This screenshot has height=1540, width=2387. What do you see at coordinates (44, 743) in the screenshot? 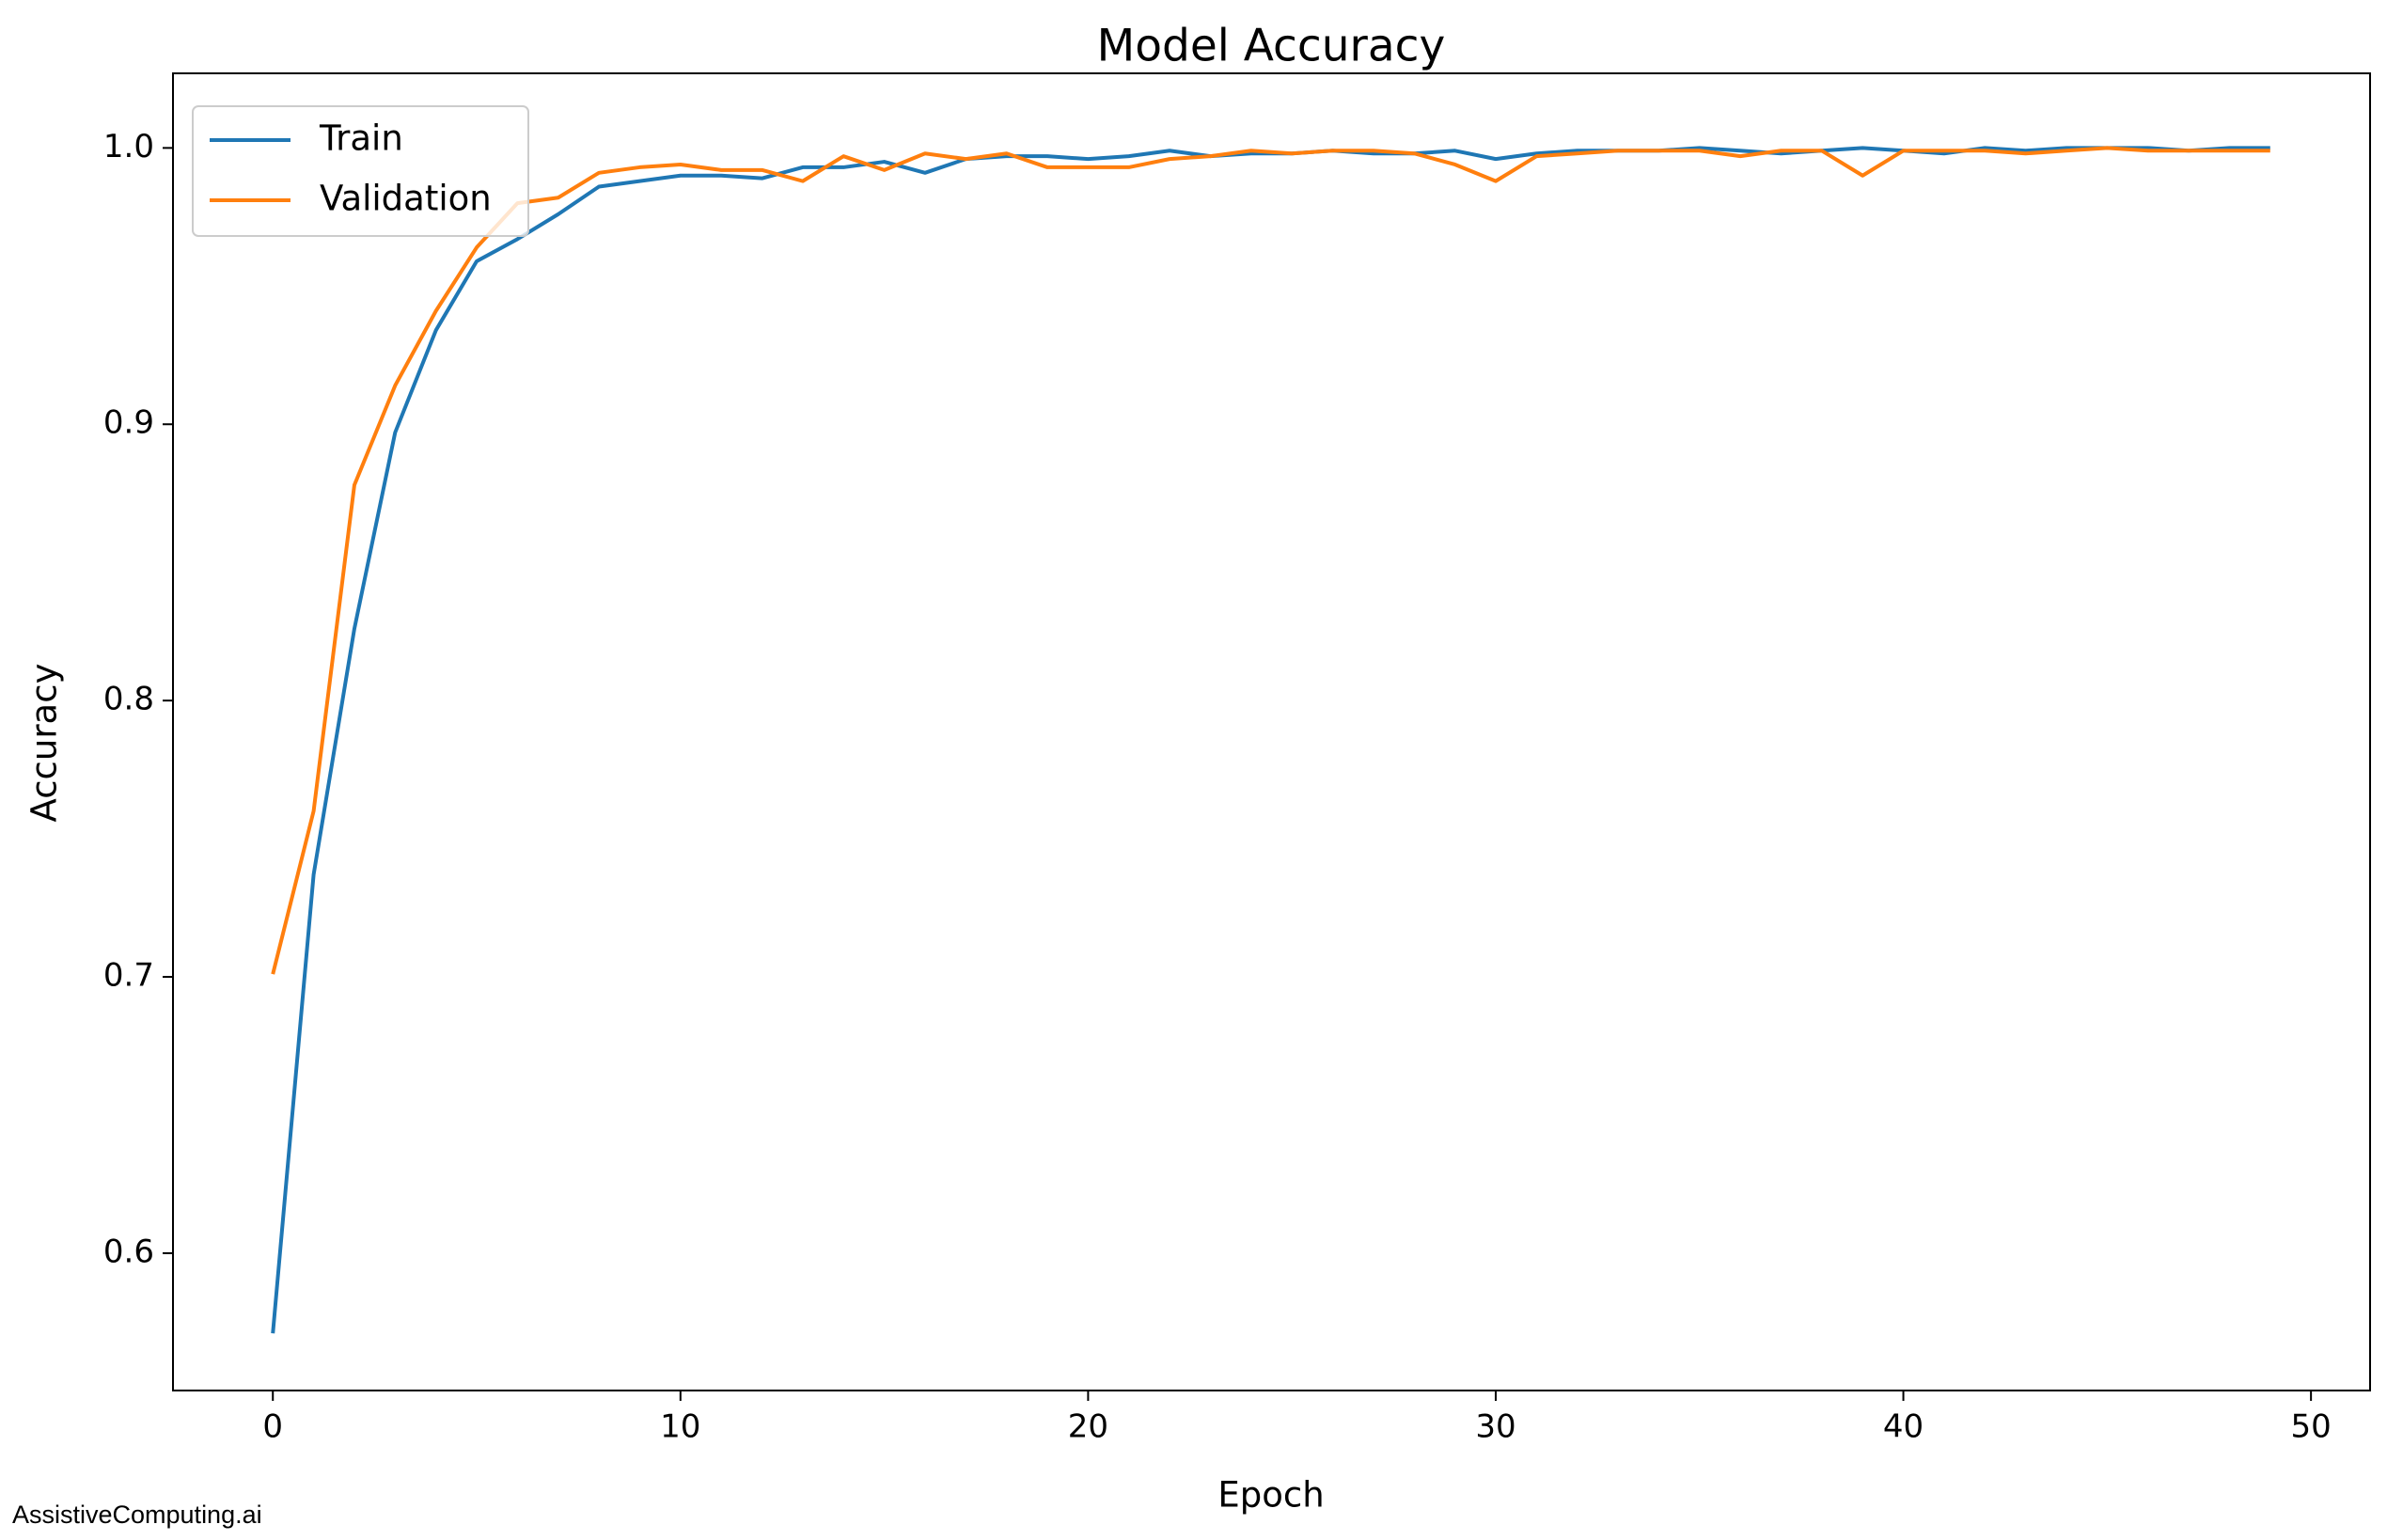
I see `y-axis-label: Accuracy` at bounding box center [44, 743].